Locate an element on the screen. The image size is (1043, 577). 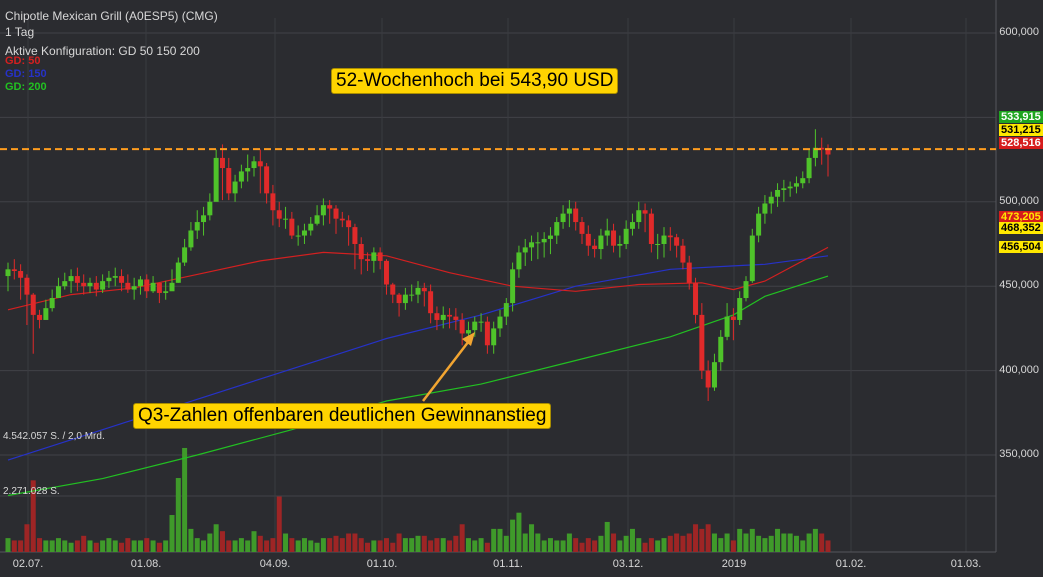
y-tick-label: 450,000 is located at coordinates (1019, 285).